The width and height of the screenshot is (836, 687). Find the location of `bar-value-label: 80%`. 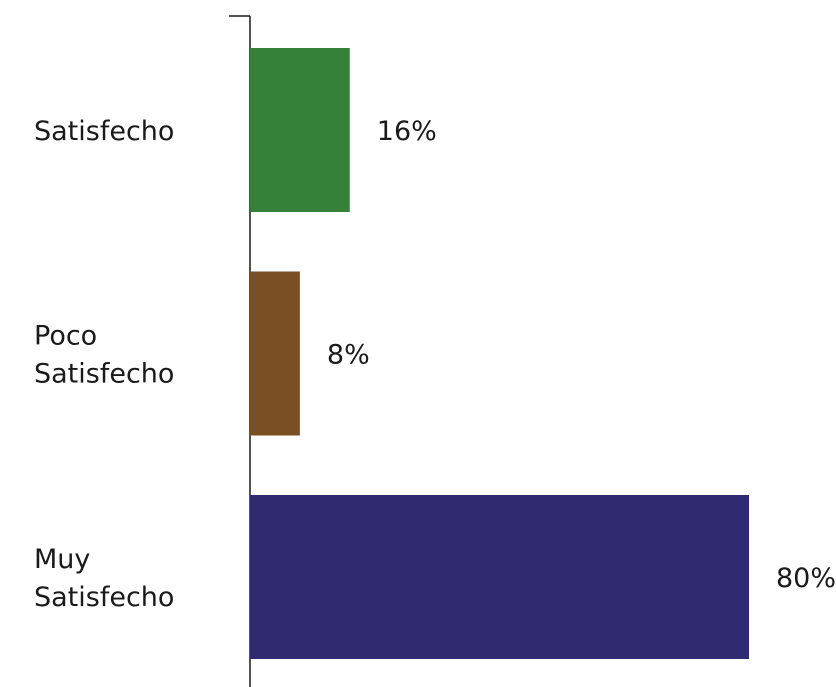

bar-value-label: 80% is located at coordinates (806, 578).